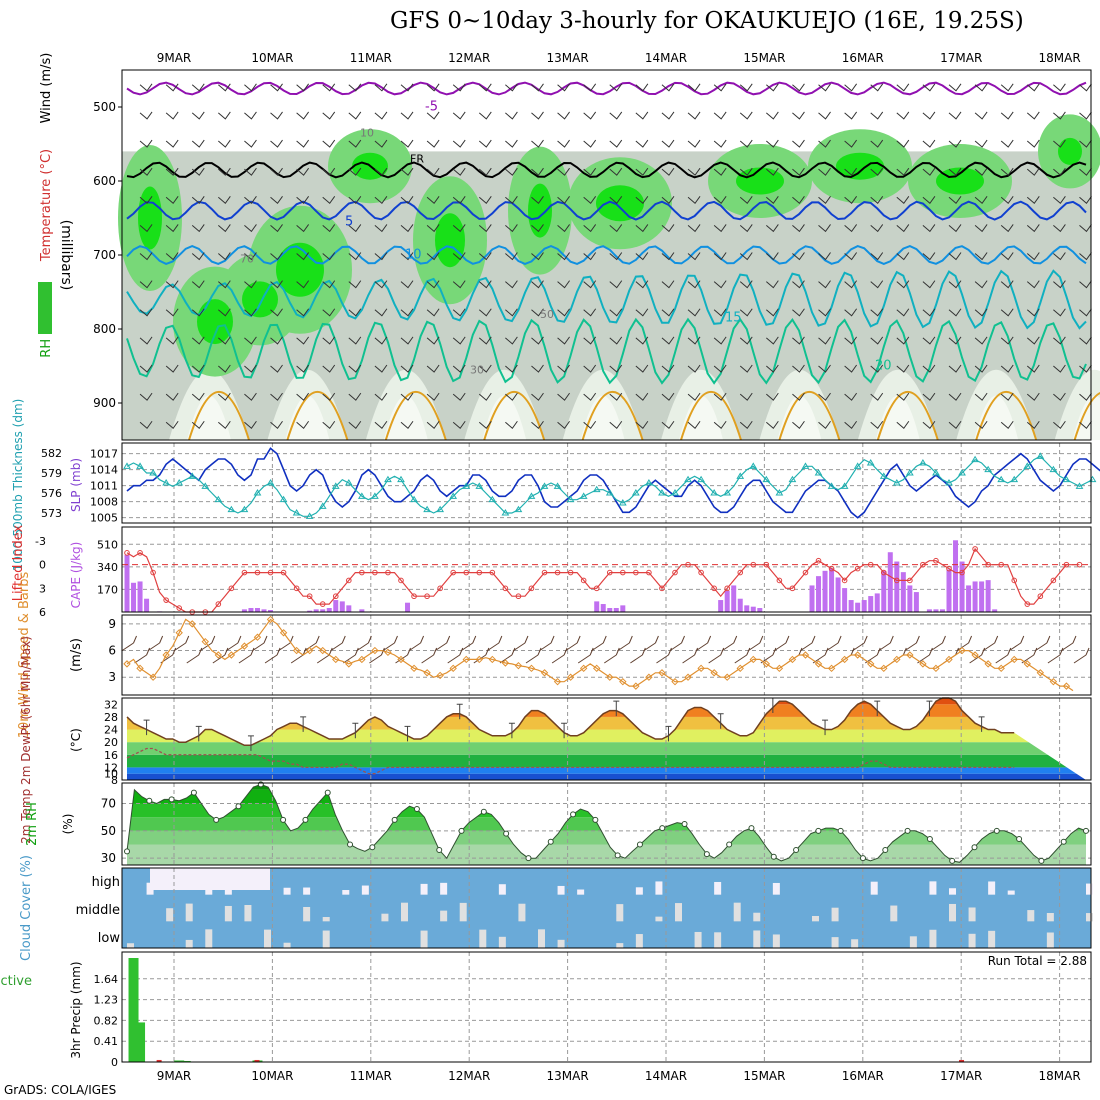 Image resolution: width=1100 pixels, height=1100 pixels. I want to click on rh-contour-label: 30, so click(477, 369).